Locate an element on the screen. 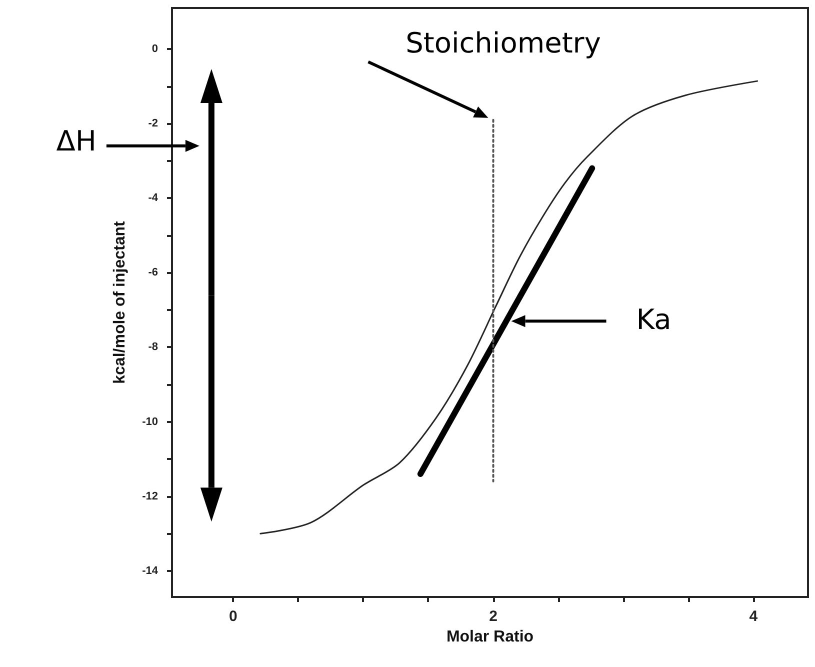  x-tick-label: 0 is located at coordinates (233, 616).